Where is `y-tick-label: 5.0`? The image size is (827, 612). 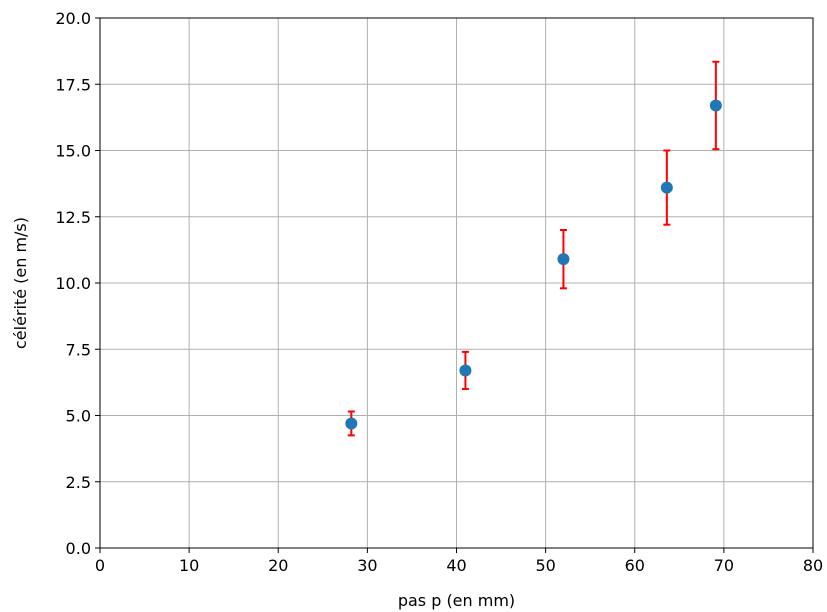
y-tick-label: 5.0 is located at coordinates (78, 416).